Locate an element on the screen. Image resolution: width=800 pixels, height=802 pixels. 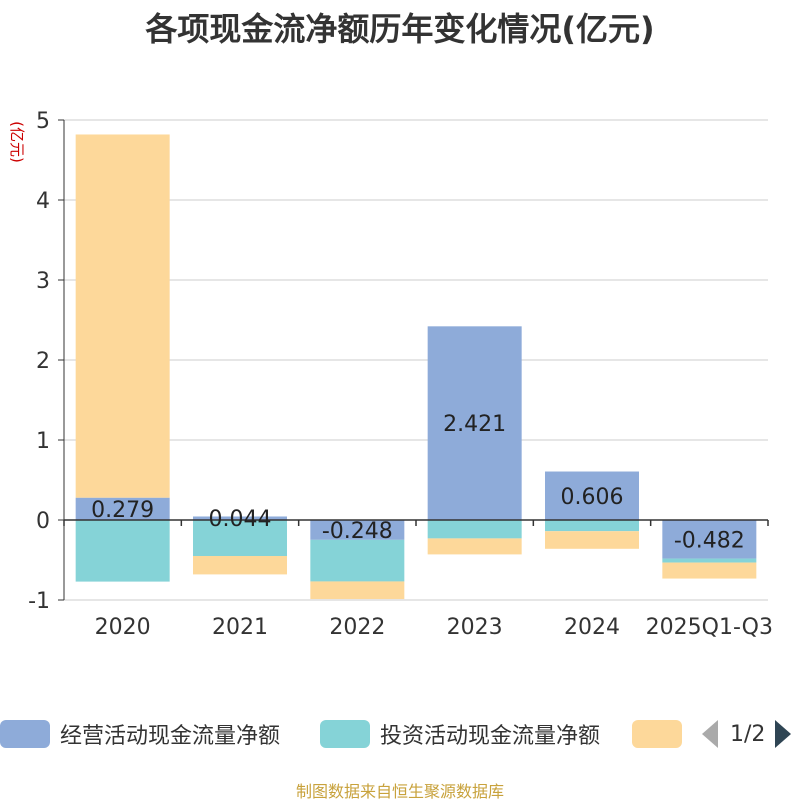
bar-operating-2025Q1-Q3 is located at coordinates (709, 539).